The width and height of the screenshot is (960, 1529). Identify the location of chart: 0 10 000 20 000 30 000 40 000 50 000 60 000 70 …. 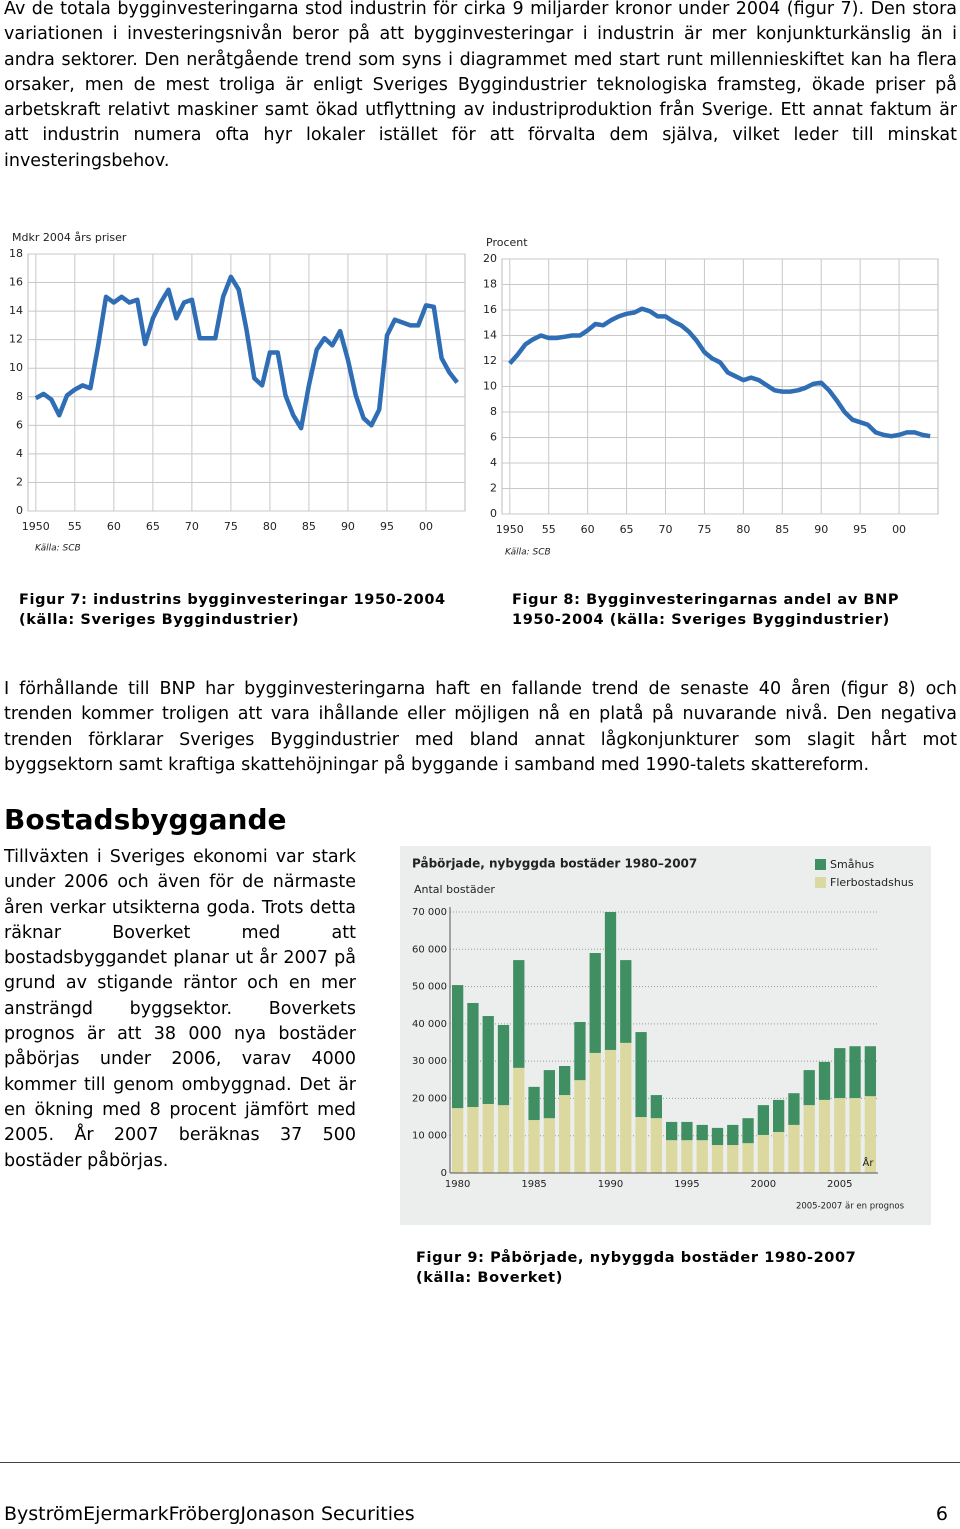
(665, 1035).